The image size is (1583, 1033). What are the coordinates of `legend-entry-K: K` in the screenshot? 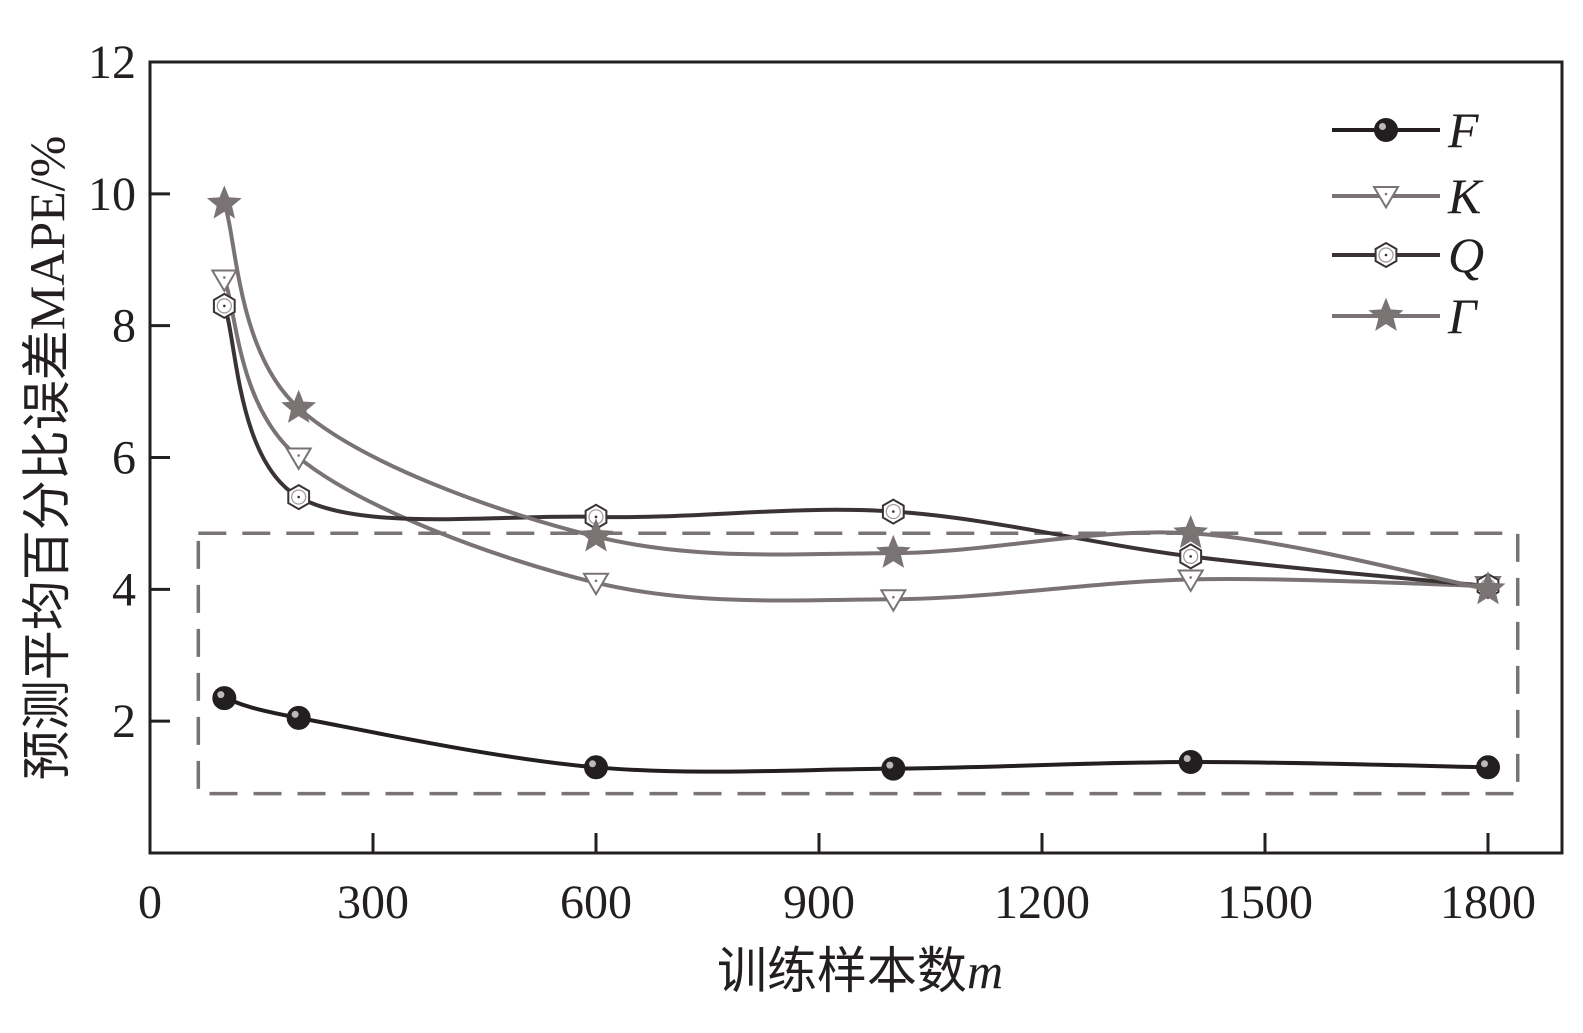 It's located at (1408, 196).